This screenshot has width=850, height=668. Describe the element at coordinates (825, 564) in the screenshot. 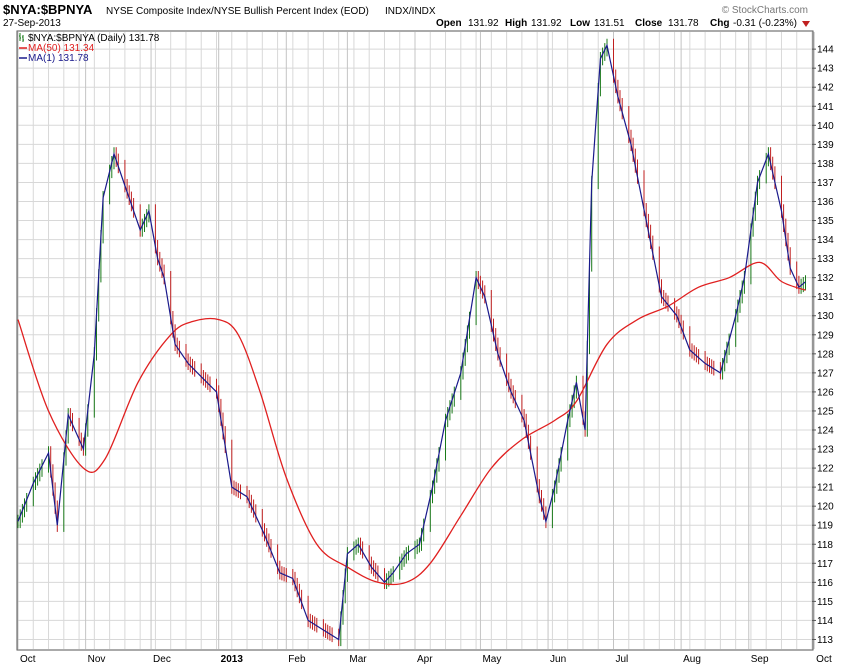

I see `y-tick-label: 117` at that location.